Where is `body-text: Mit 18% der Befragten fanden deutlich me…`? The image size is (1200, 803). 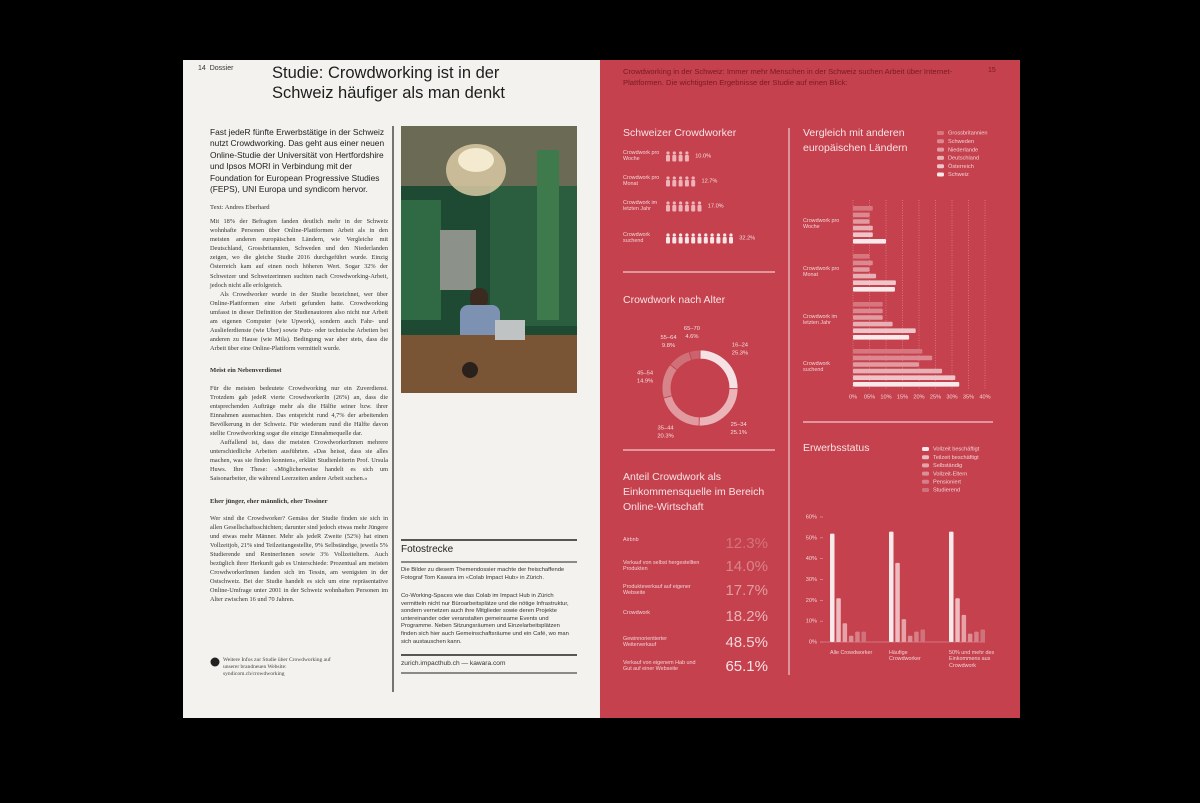
body-text: Mit 18% der Befragten fanden deutlich me… is located at coordinates (299, 411).